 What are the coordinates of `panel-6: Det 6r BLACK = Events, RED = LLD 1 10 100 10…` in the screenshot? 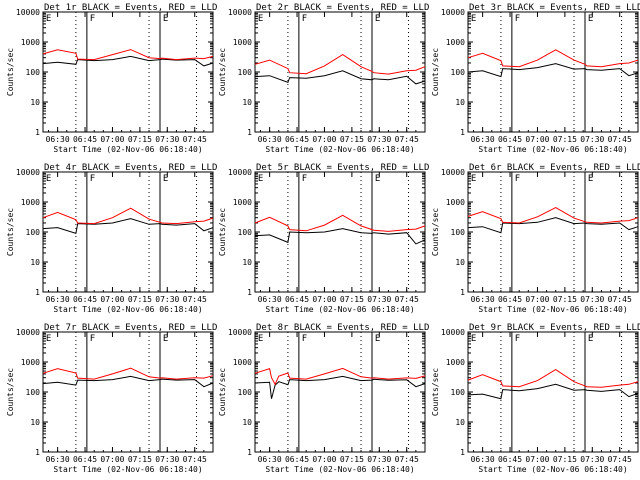 It's located at (535, 238).